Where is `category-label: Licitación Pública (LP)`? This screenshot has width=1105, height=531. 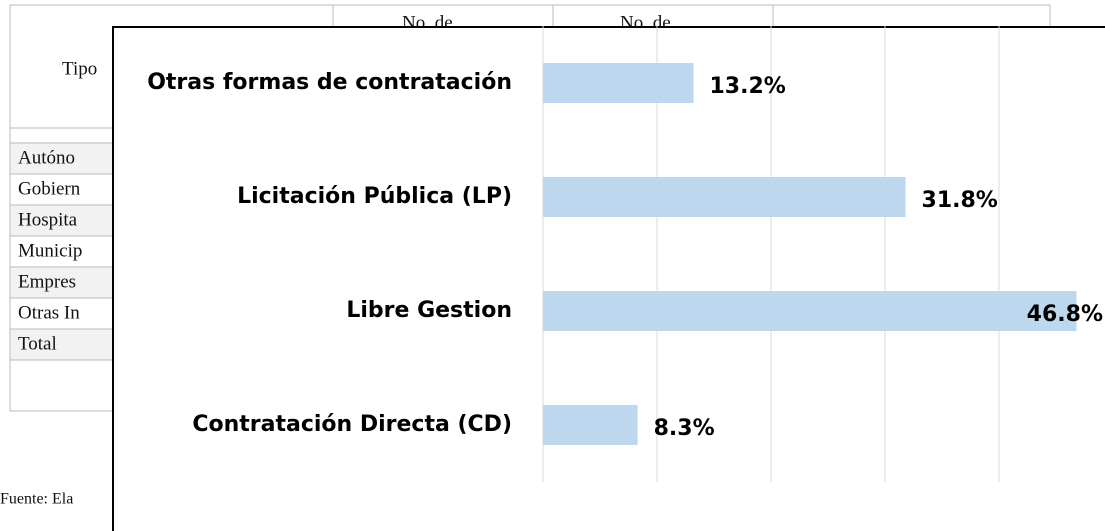 category-label: Licitación Pública (LP) is located at coordinates (374, 196).